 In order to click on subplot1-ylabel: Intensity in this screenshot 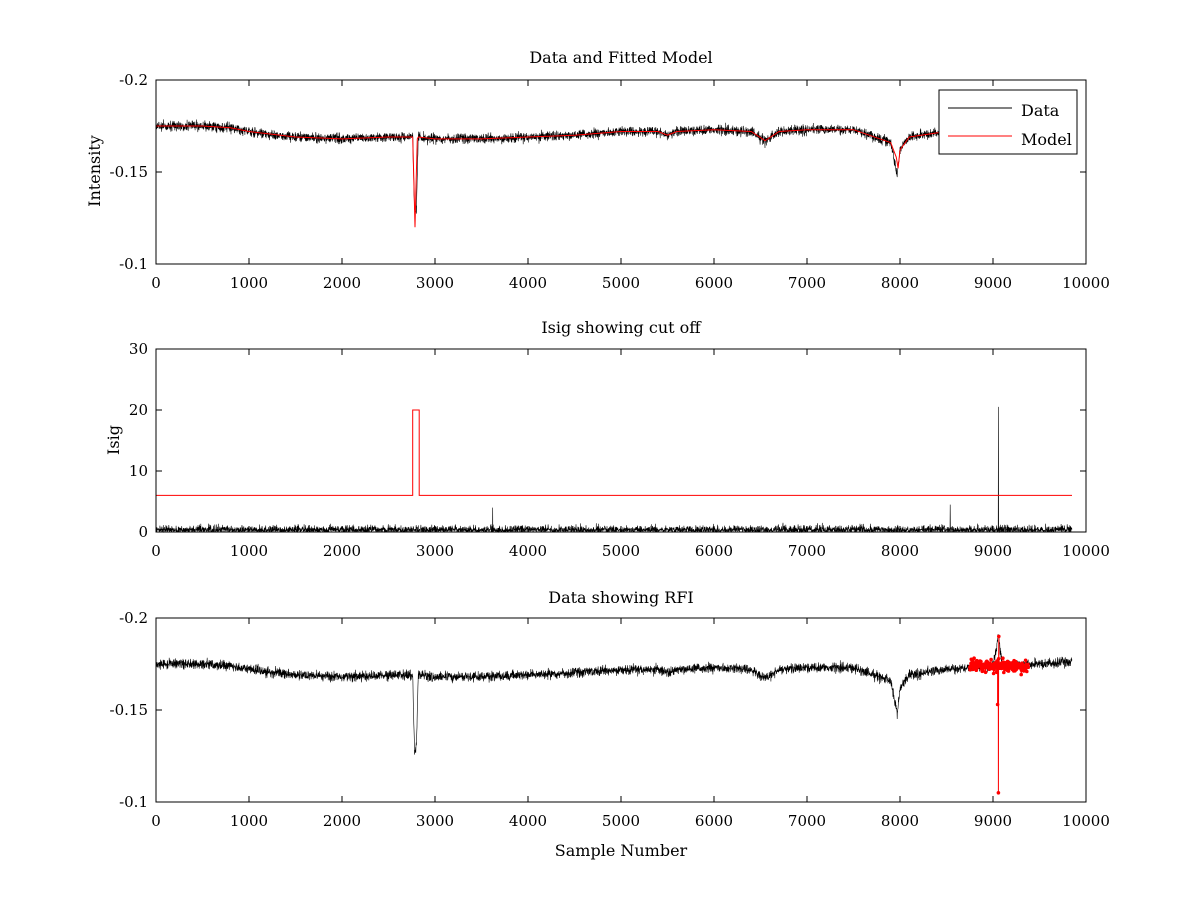, I will do `click(94, 171)`.